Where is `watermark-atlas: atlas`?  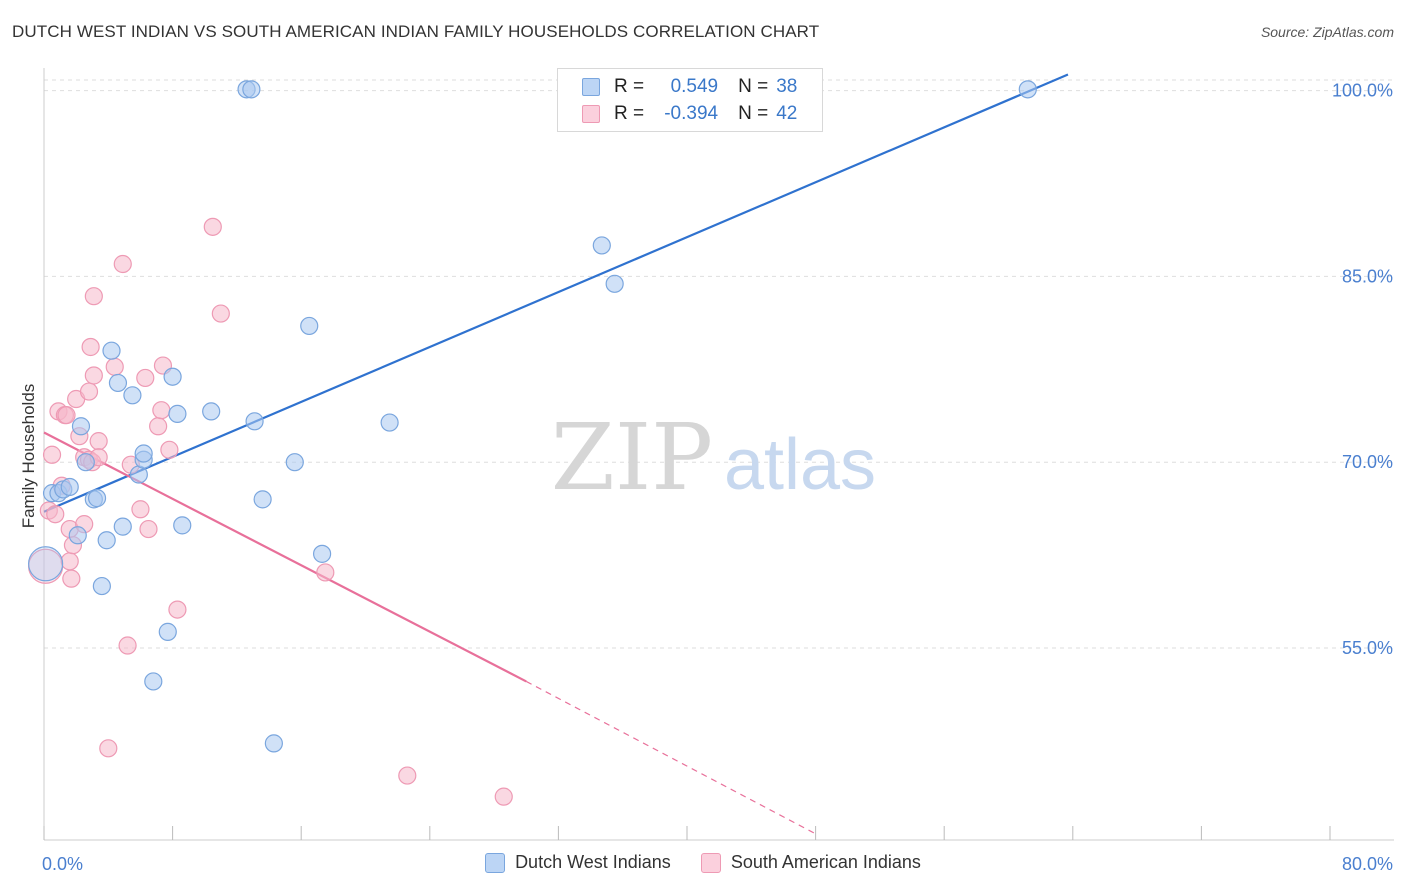 watermark-atlas: atlas is located at coordinates (800, 465).